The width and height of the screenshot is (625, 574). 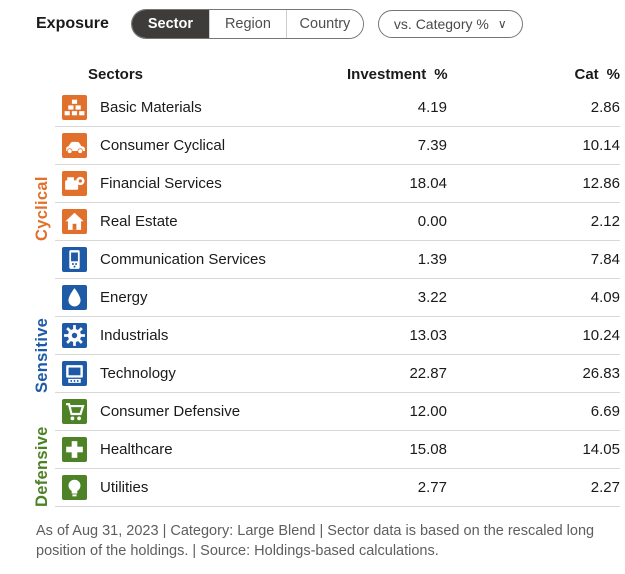 I want to click on sector-name: Energy, so click(x=124, y=297).